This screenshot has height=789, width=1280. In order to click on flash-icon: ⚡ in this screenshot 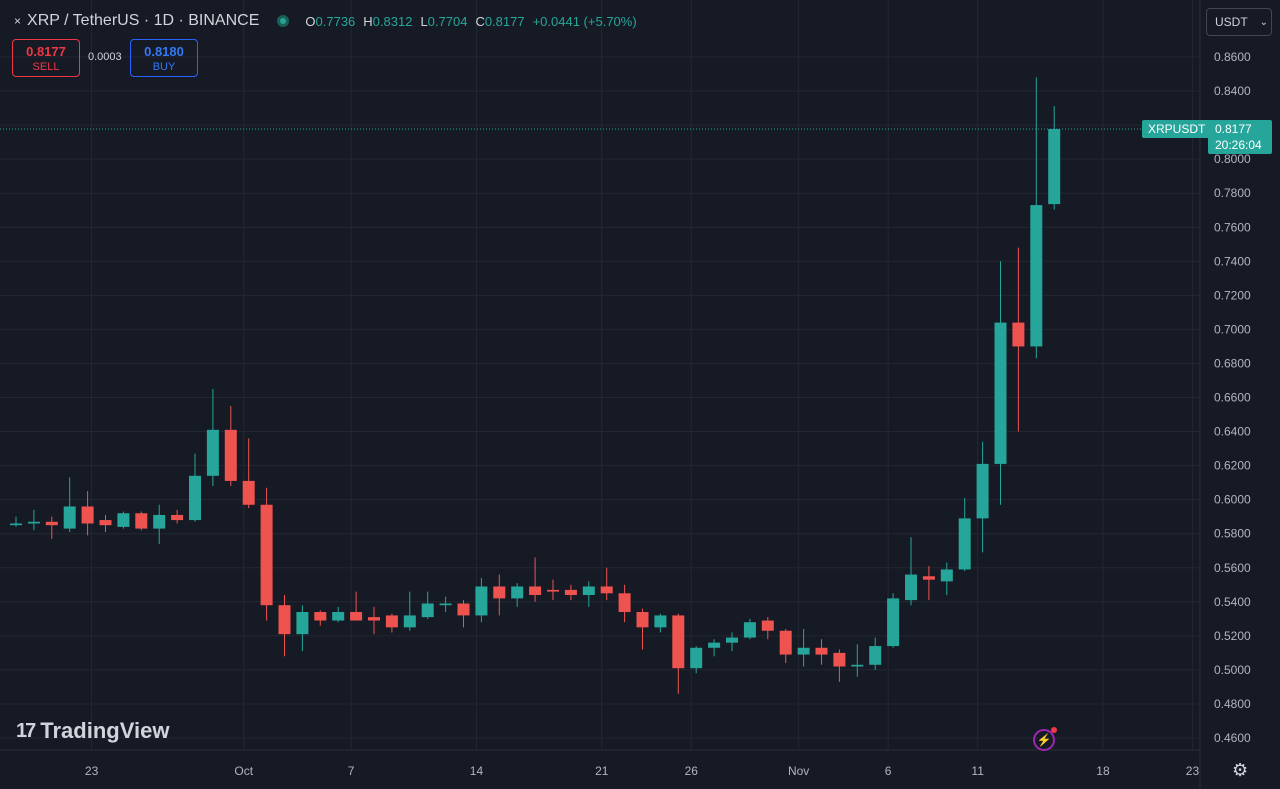, I will do `click(1045, 739)`.